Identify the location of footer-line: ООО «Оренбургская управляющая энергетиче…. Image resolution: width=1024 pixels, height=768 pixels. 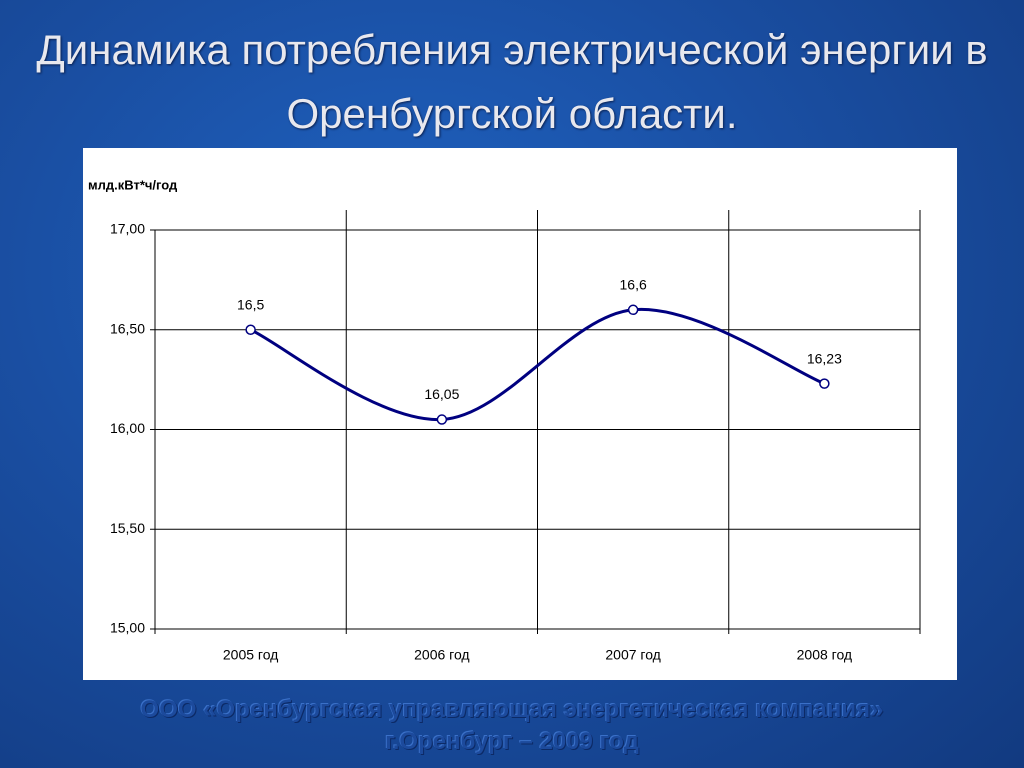
(512, 709).